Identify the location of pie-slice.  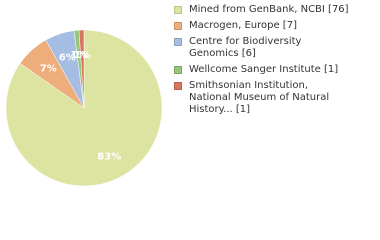
(81, 69).